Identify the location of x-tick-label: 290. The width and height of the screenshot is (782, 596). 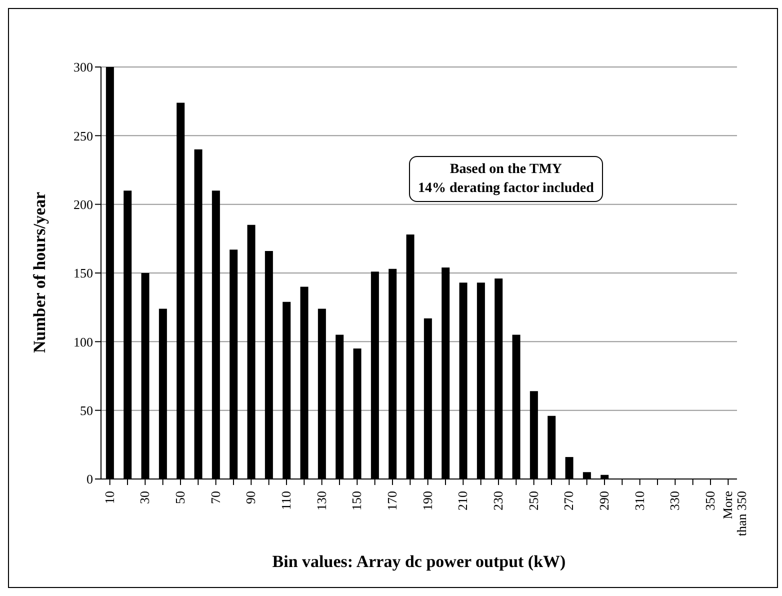
(604, 500).